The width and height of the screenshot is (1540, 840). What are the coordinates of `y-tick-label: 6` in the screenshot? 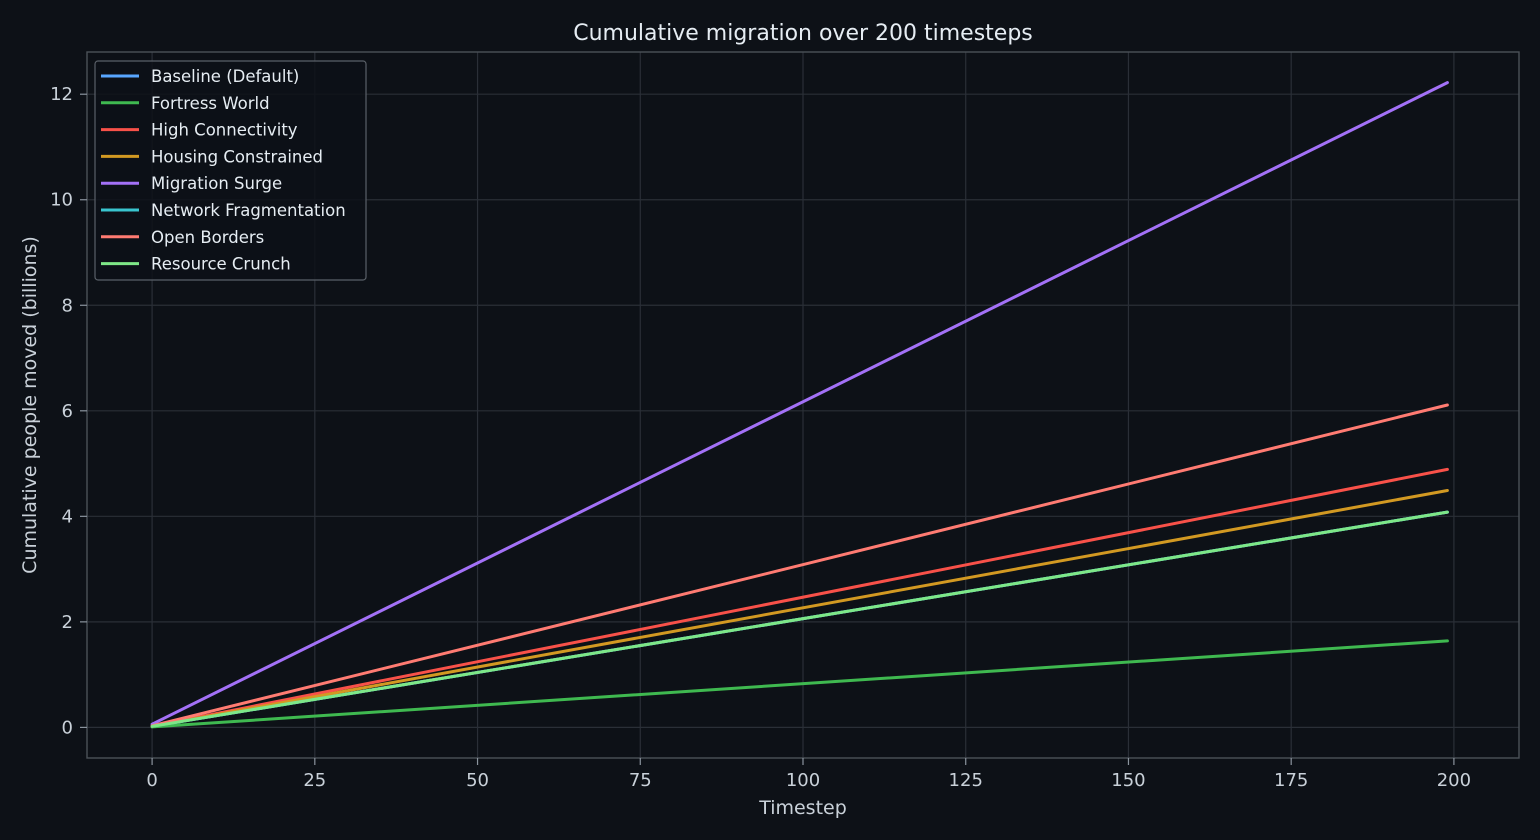 It's located at (67, 411).